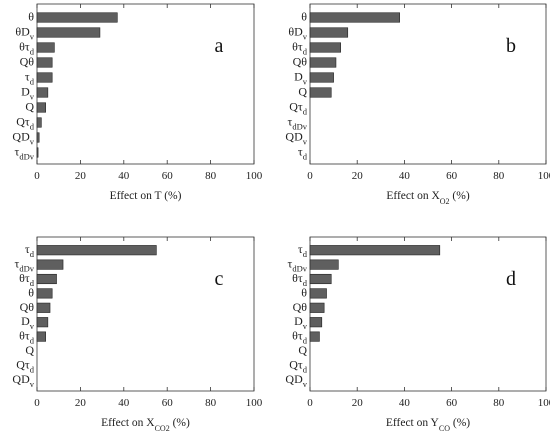  What do you see at coordinates (219, 279) in the screenshot?
I see `panel-letter: c` at bounding box center [219, 279].